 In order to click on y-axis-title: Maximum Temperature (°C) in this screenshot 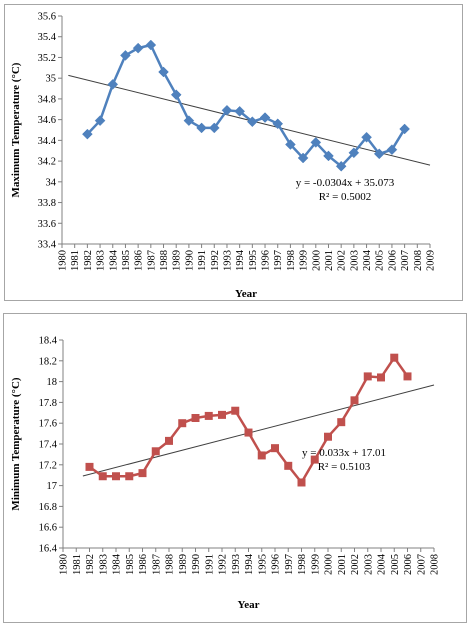, I will do `click(16, 129)`.